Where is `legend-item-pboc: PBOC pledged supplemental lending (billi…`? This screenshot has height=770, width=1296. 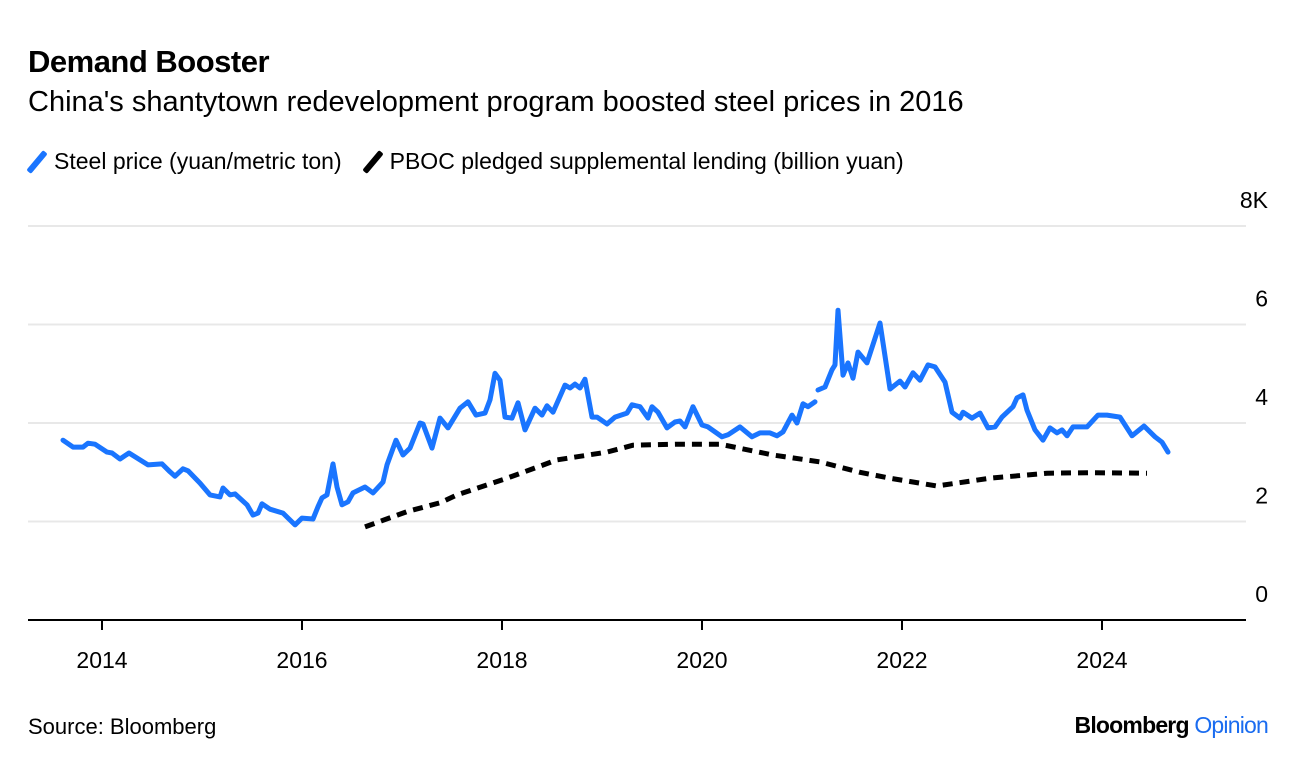
legend-item-pboc: PBOC pledged supplemental lending (billi… is located at coordinates (632, 161).